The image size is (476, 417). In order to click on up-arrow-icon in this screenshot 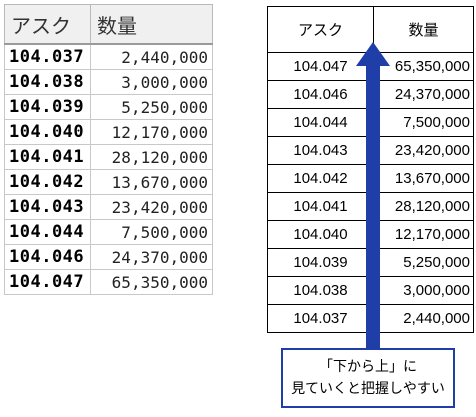, I will do `click(373, 205)`.